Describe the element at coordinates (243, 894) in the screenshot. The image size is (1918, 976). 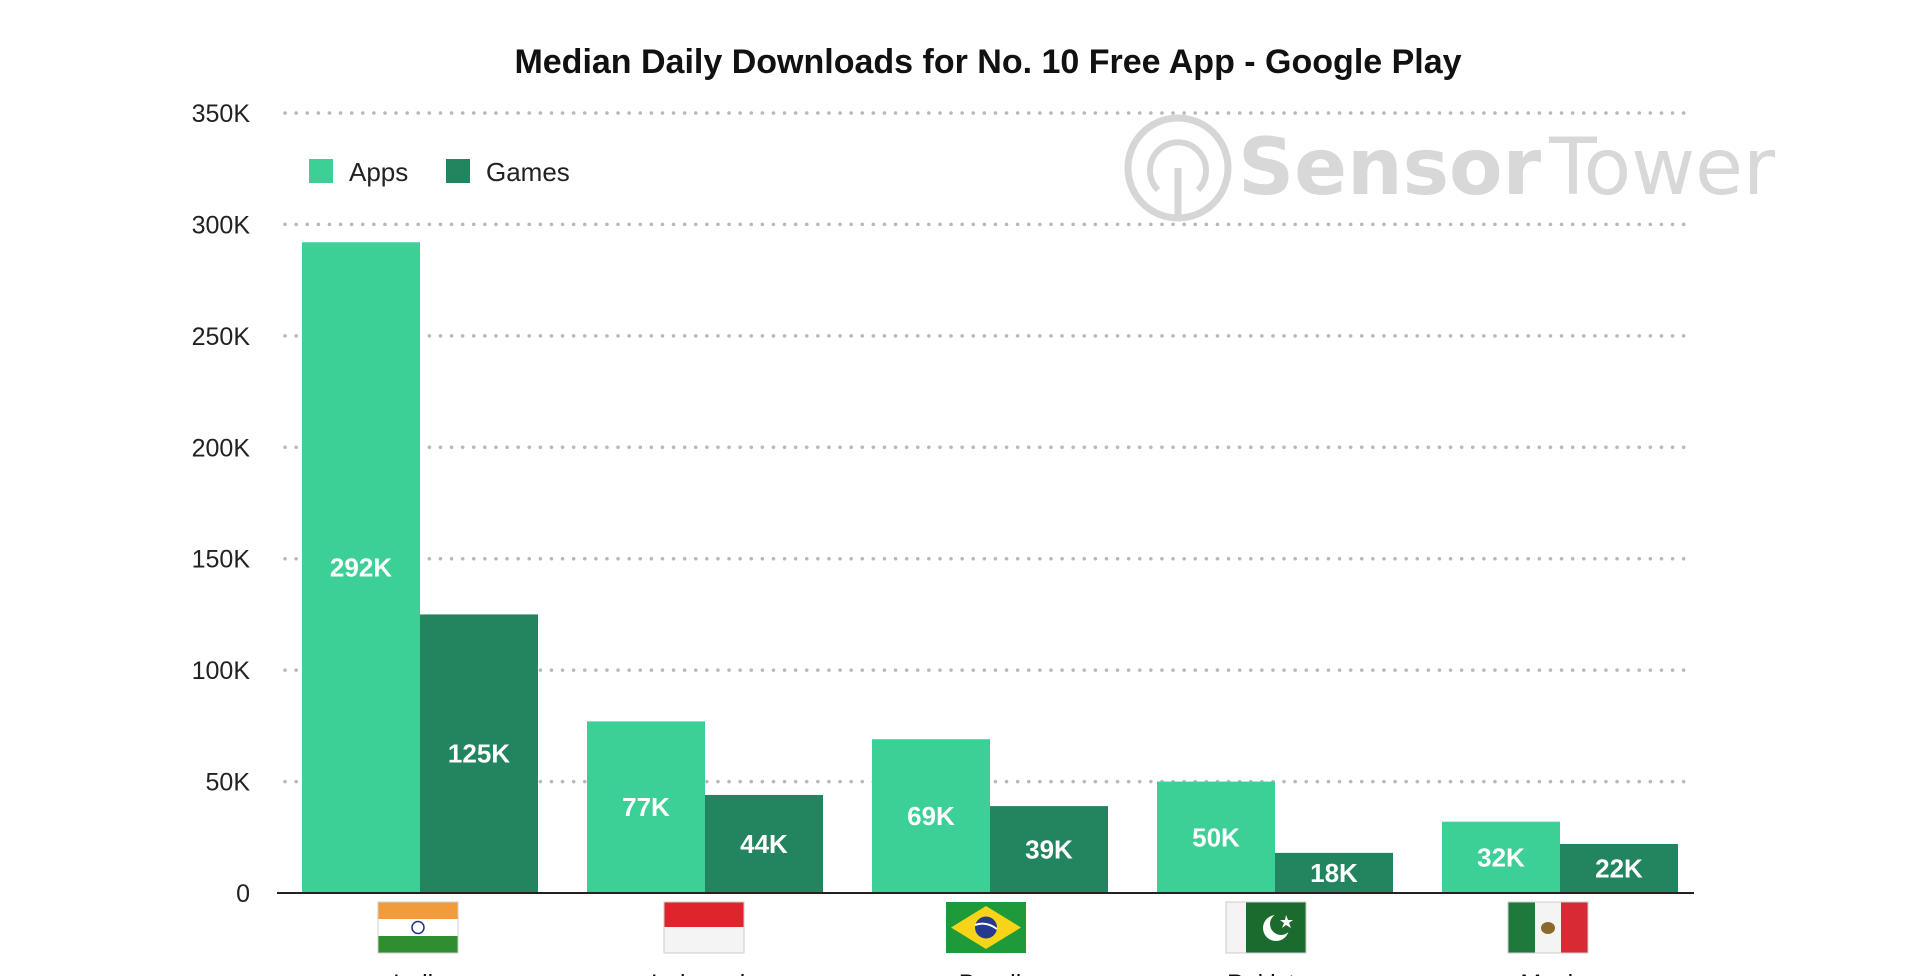
I see `y-tick-label: 0` at that location.